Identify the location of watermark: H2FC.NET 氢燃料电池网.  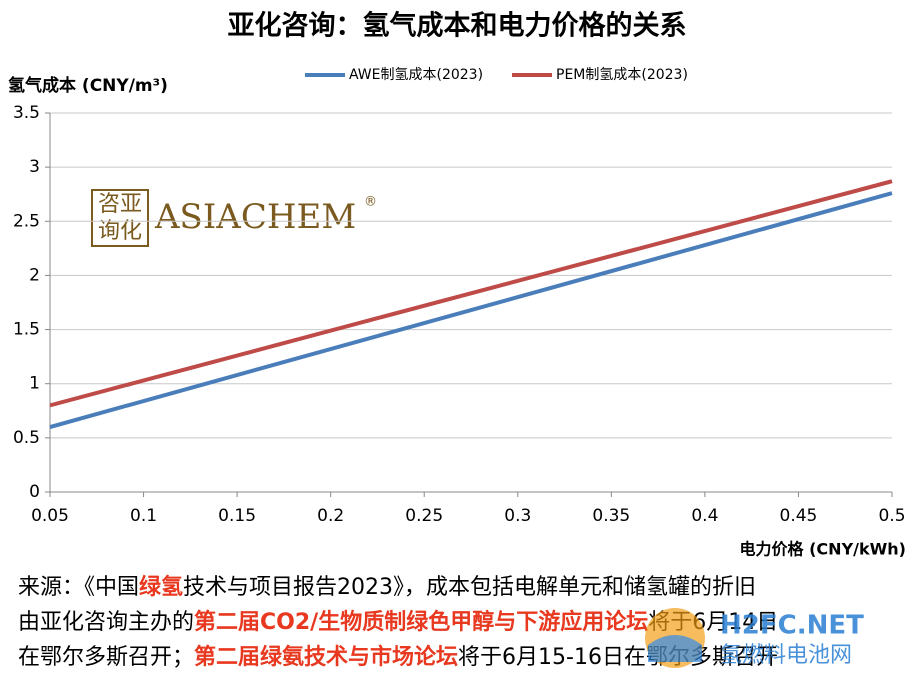
(775, 637).